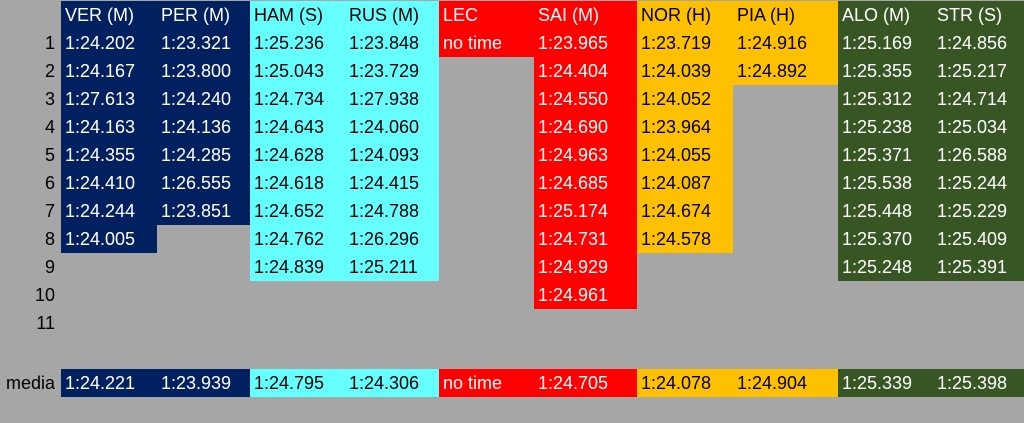 Image resolution: width=1024 pixels, height=423 pixels. I want to click on average-time-cell: 1:24.306, so click(392, 383).